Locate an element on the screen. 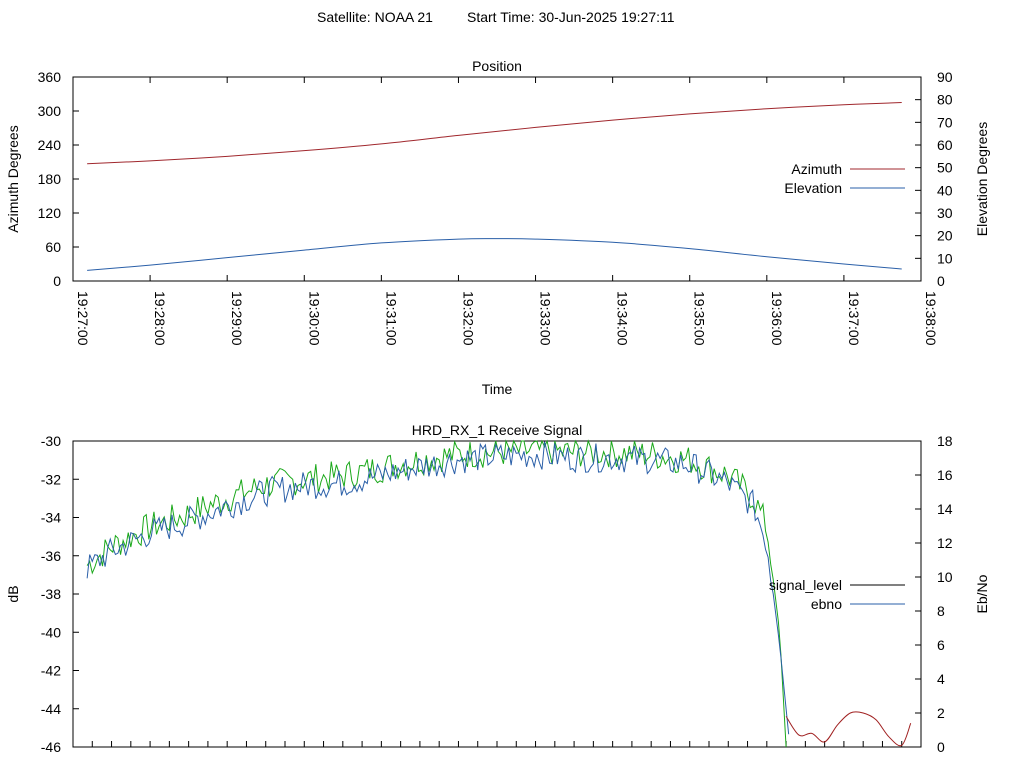 The height and width of the screenshot is (768, 1024). y-tick-label: -40 is located at coordinates (51, 632).